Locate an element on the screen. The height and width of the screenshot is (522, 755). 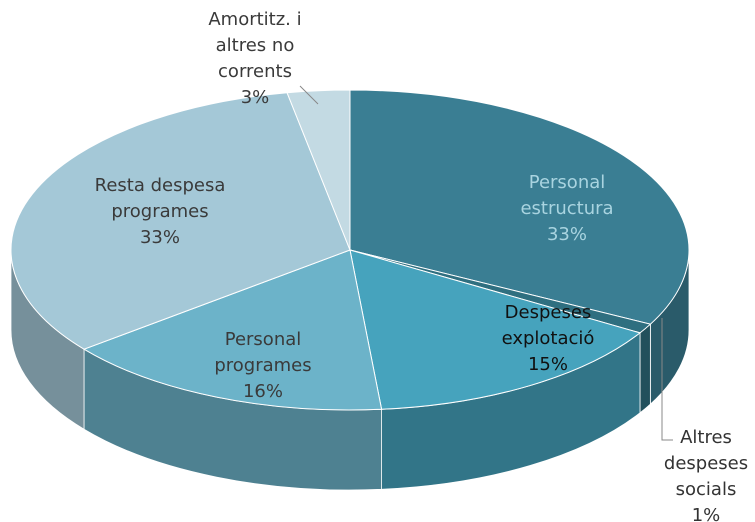
value-label: 1% is located at coordinates (706, 513).